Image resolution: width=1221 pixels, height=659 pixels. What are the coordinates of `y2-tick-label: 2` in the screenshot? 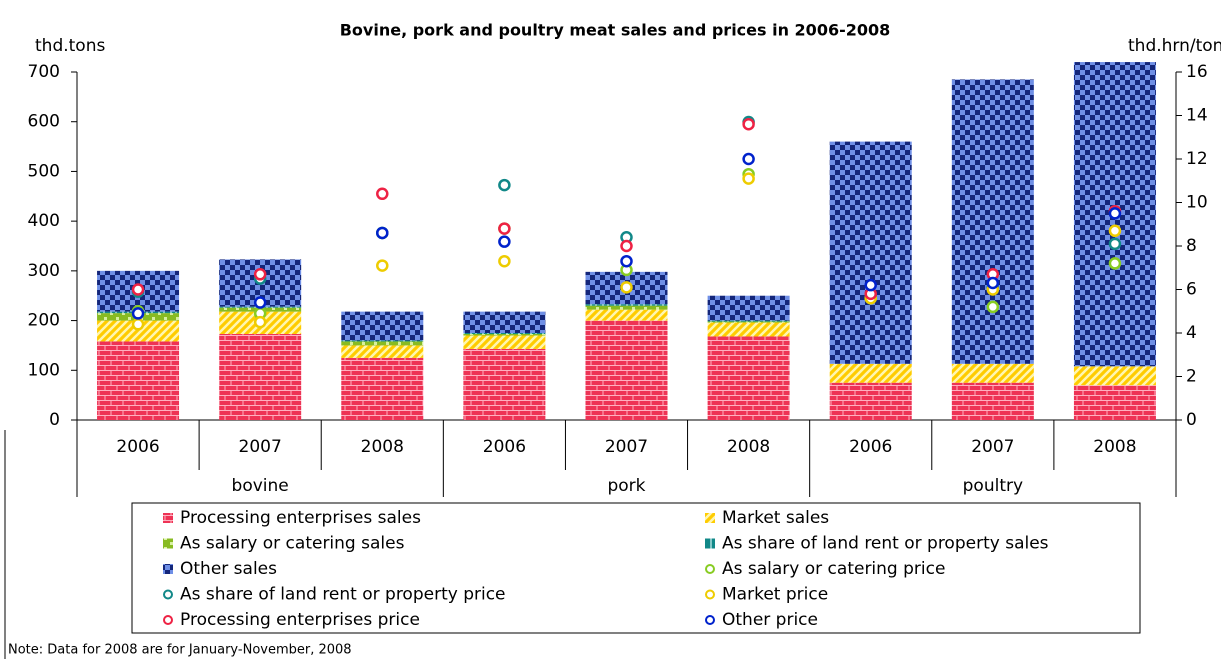 It's located at (1191, 377).